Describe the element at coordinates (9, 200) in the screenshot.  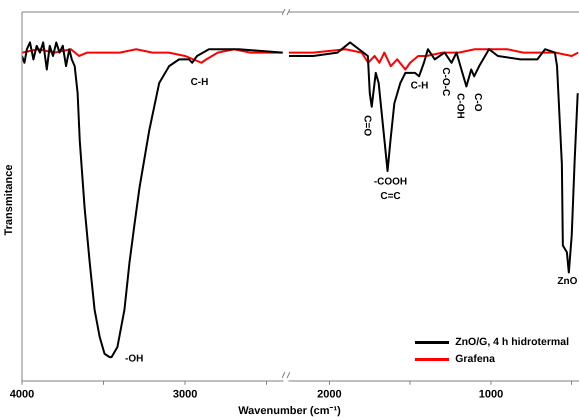
I see `y-axis-title: Transmitance` at that location.